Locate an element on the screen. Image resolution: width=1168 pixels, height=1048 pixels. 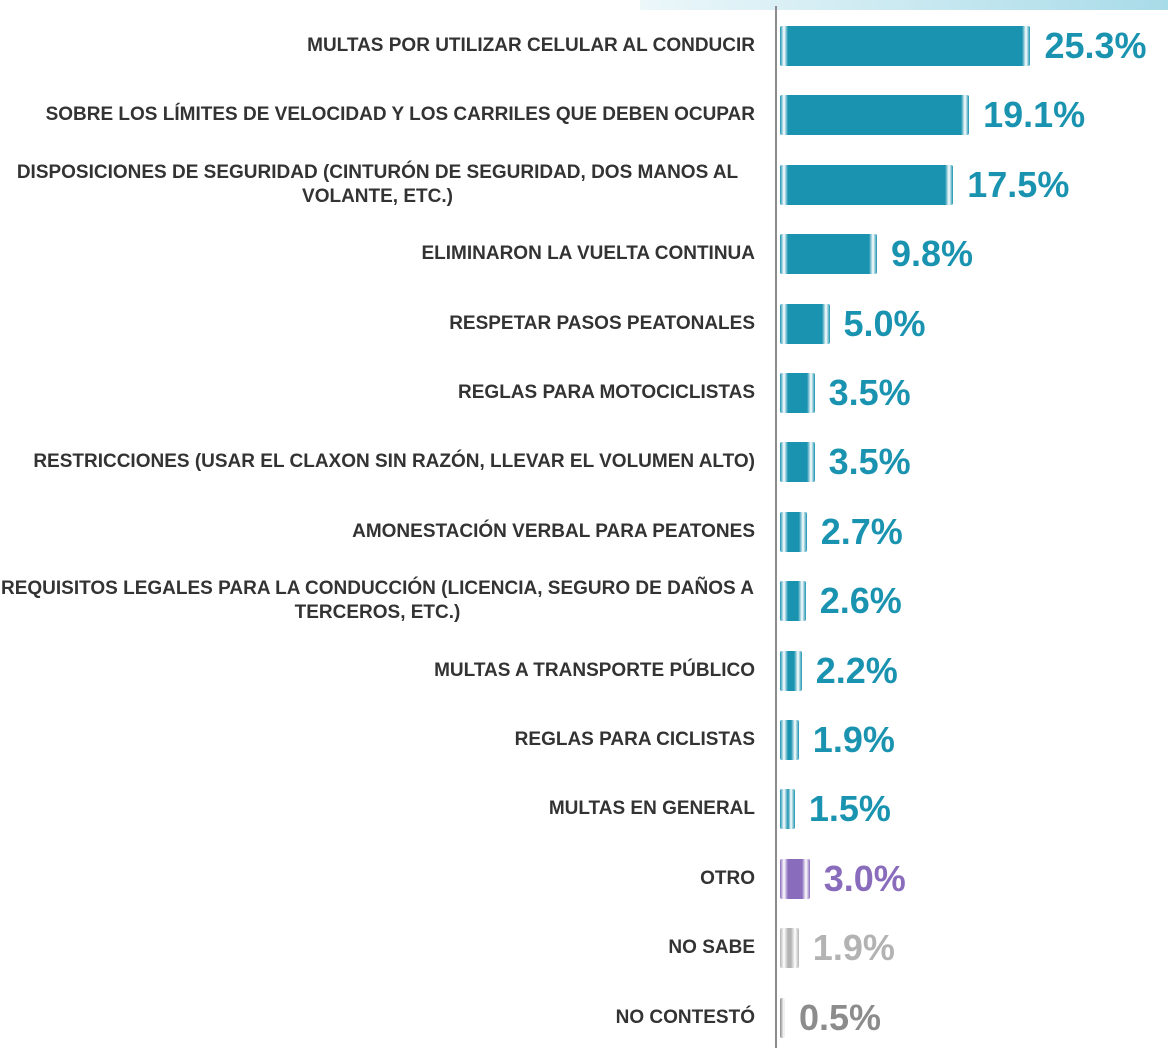
value-label: 2.7% is located at coordinates (861, 531).